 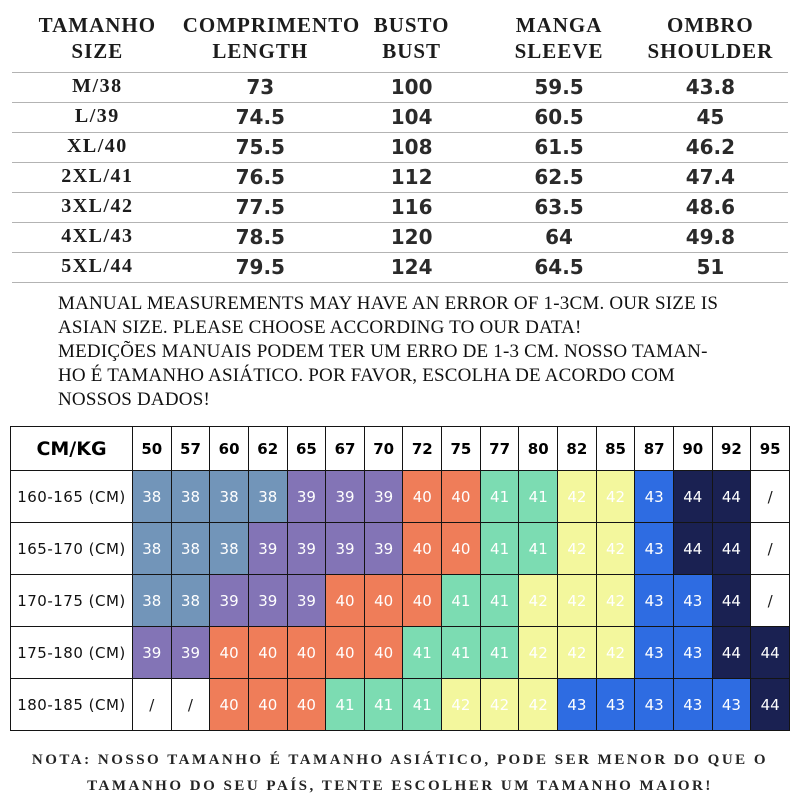 I want to click on size-label-cell: 2XL/41, so click(x=97, y=177).